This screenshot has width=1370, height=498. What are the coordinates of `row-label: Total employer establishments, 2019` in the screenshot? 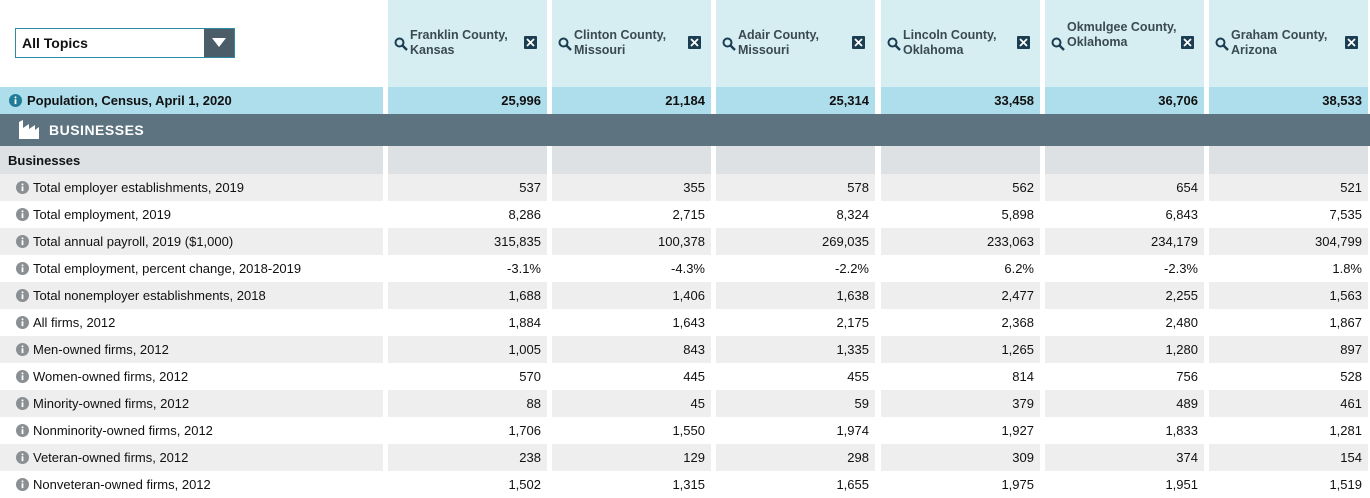 It's located at (139, 187).